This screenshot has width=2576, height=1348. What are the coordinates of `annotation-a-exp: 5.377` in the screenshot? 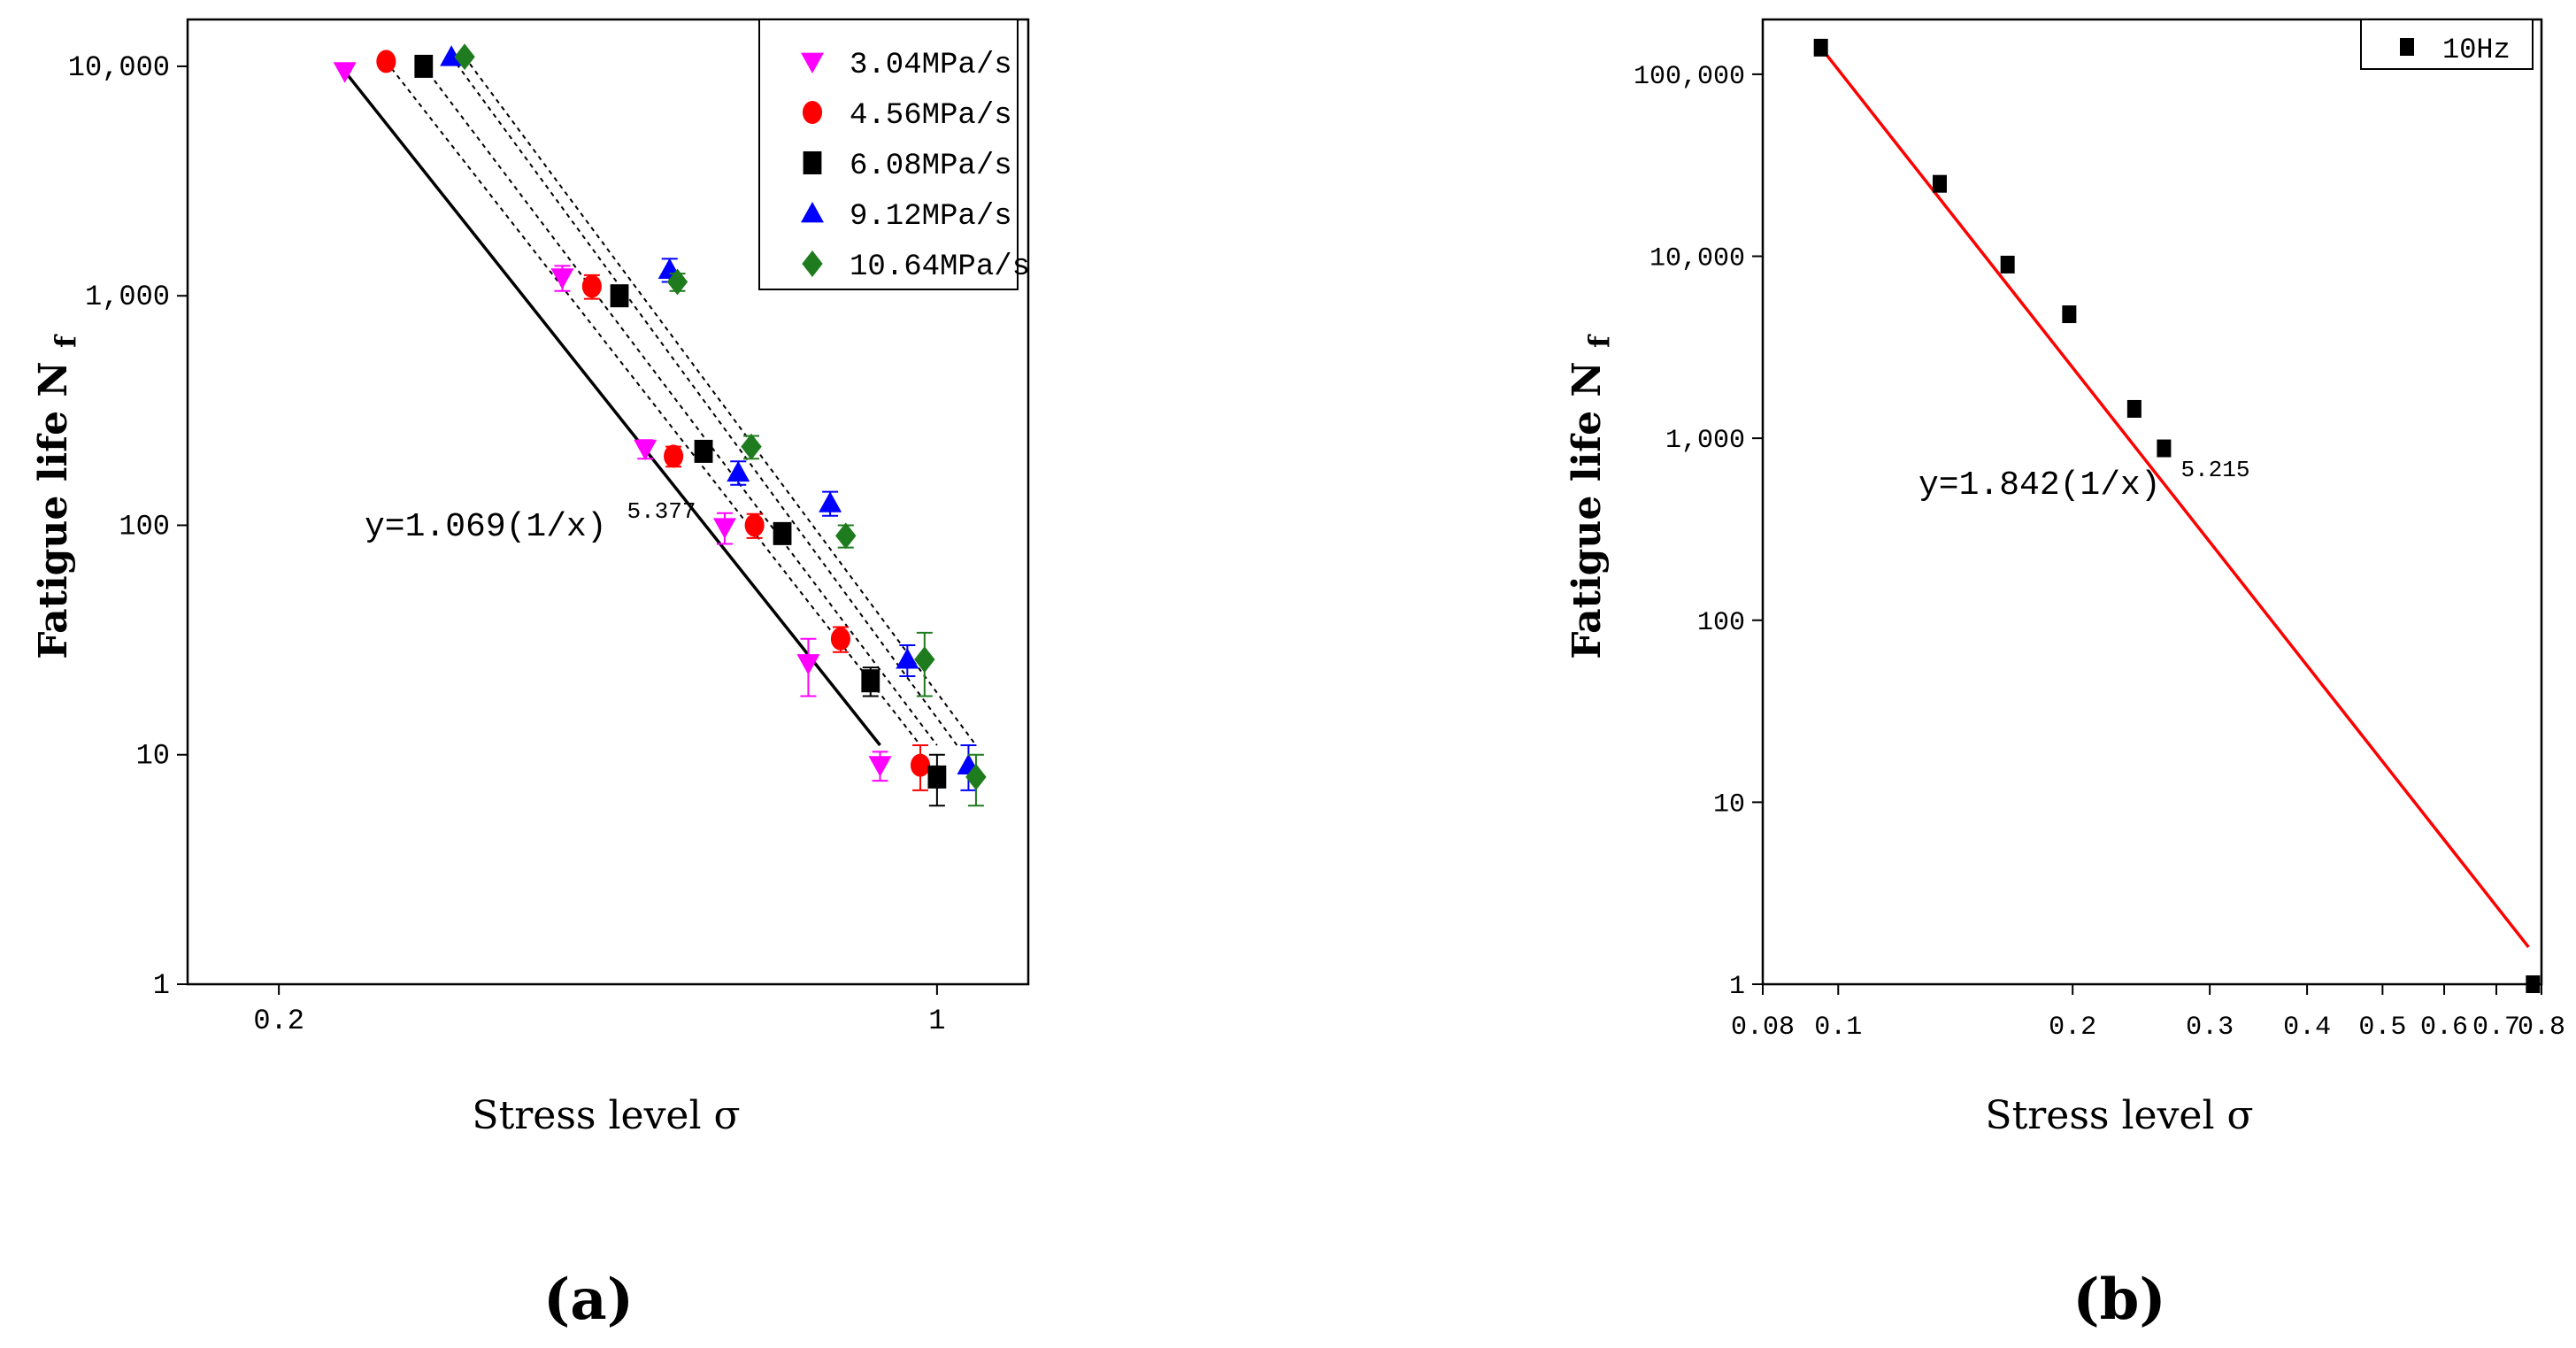 It's located at (661, 512).